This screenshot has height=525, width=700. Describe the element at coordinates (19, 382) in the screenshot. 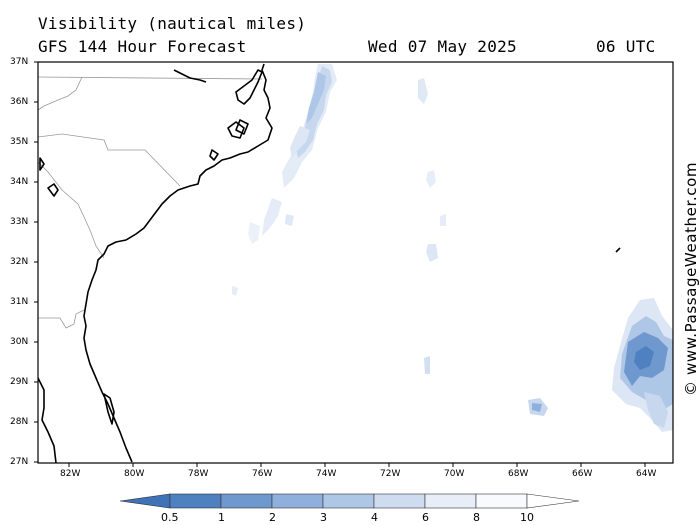

I see `lat-label-29n: 29N` at that location.